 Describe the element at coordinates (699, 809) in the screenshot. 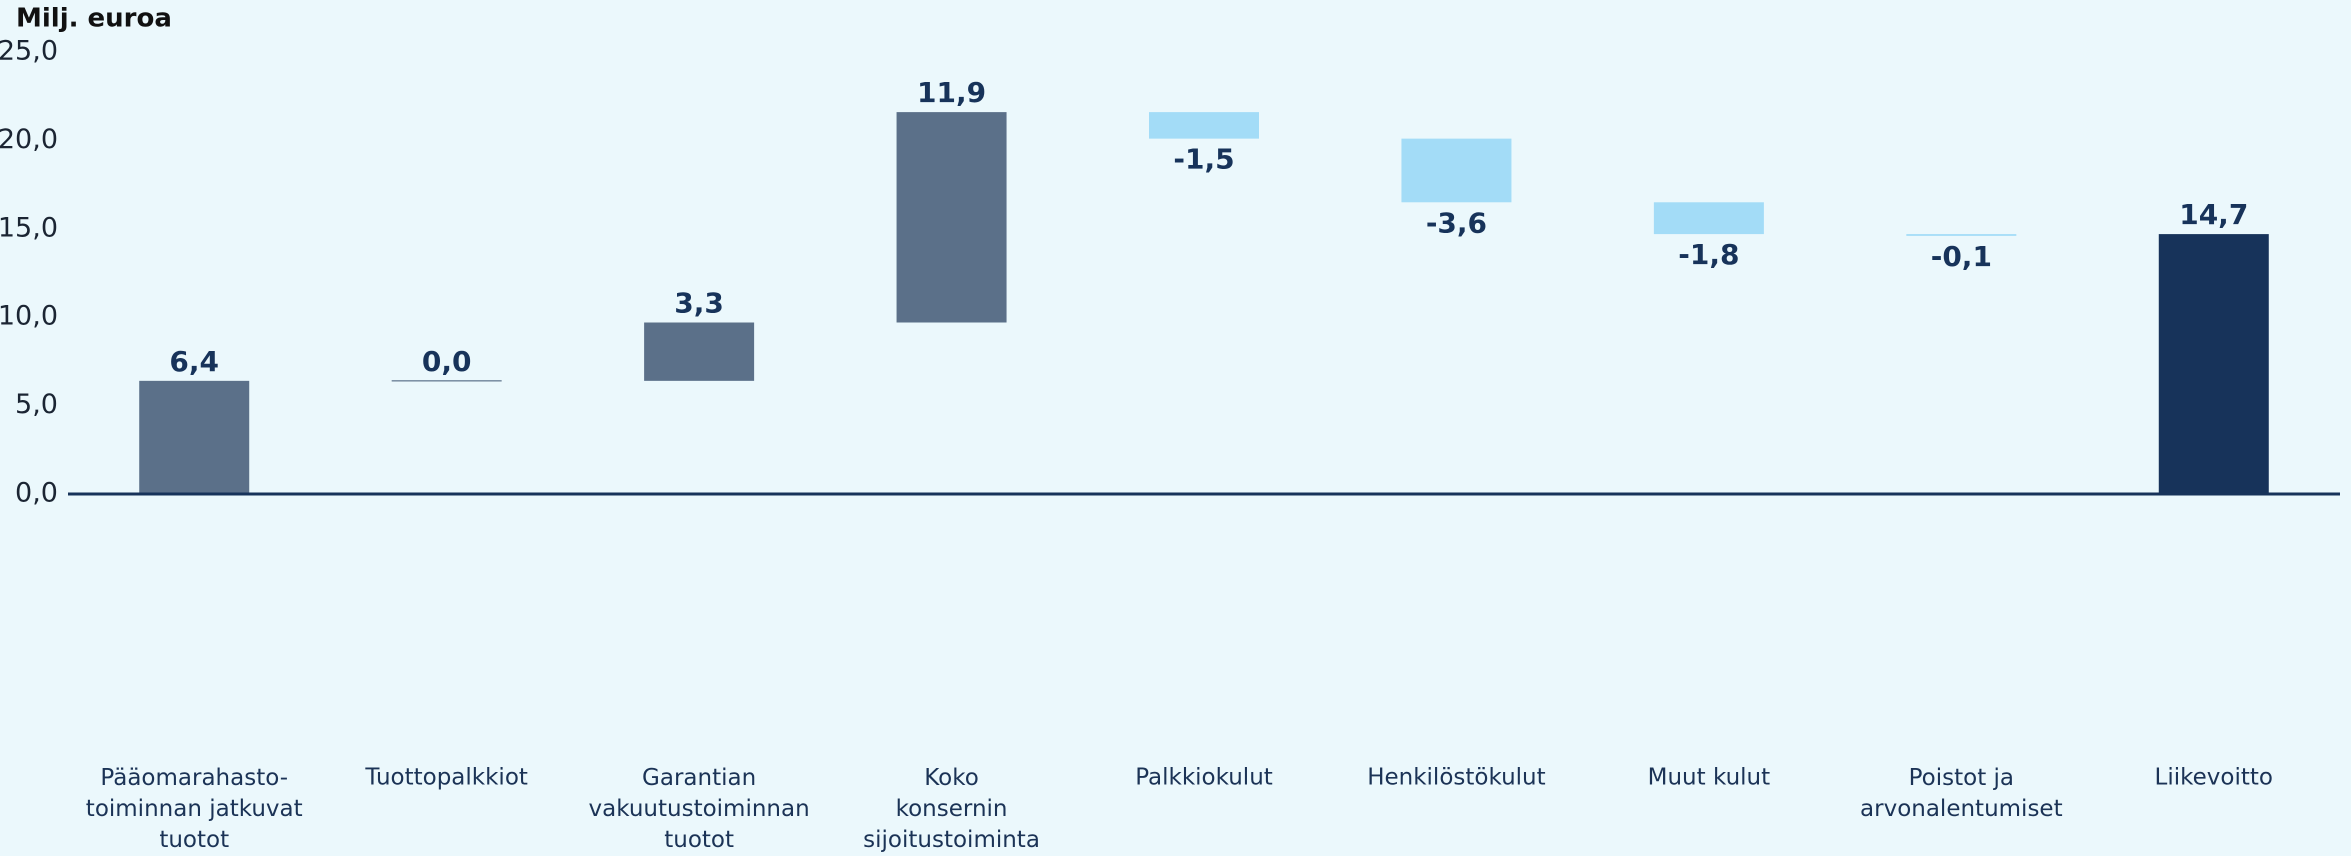

I see `x-tick-label: Garantian vakuutustoiminnan tuotot` at that location.